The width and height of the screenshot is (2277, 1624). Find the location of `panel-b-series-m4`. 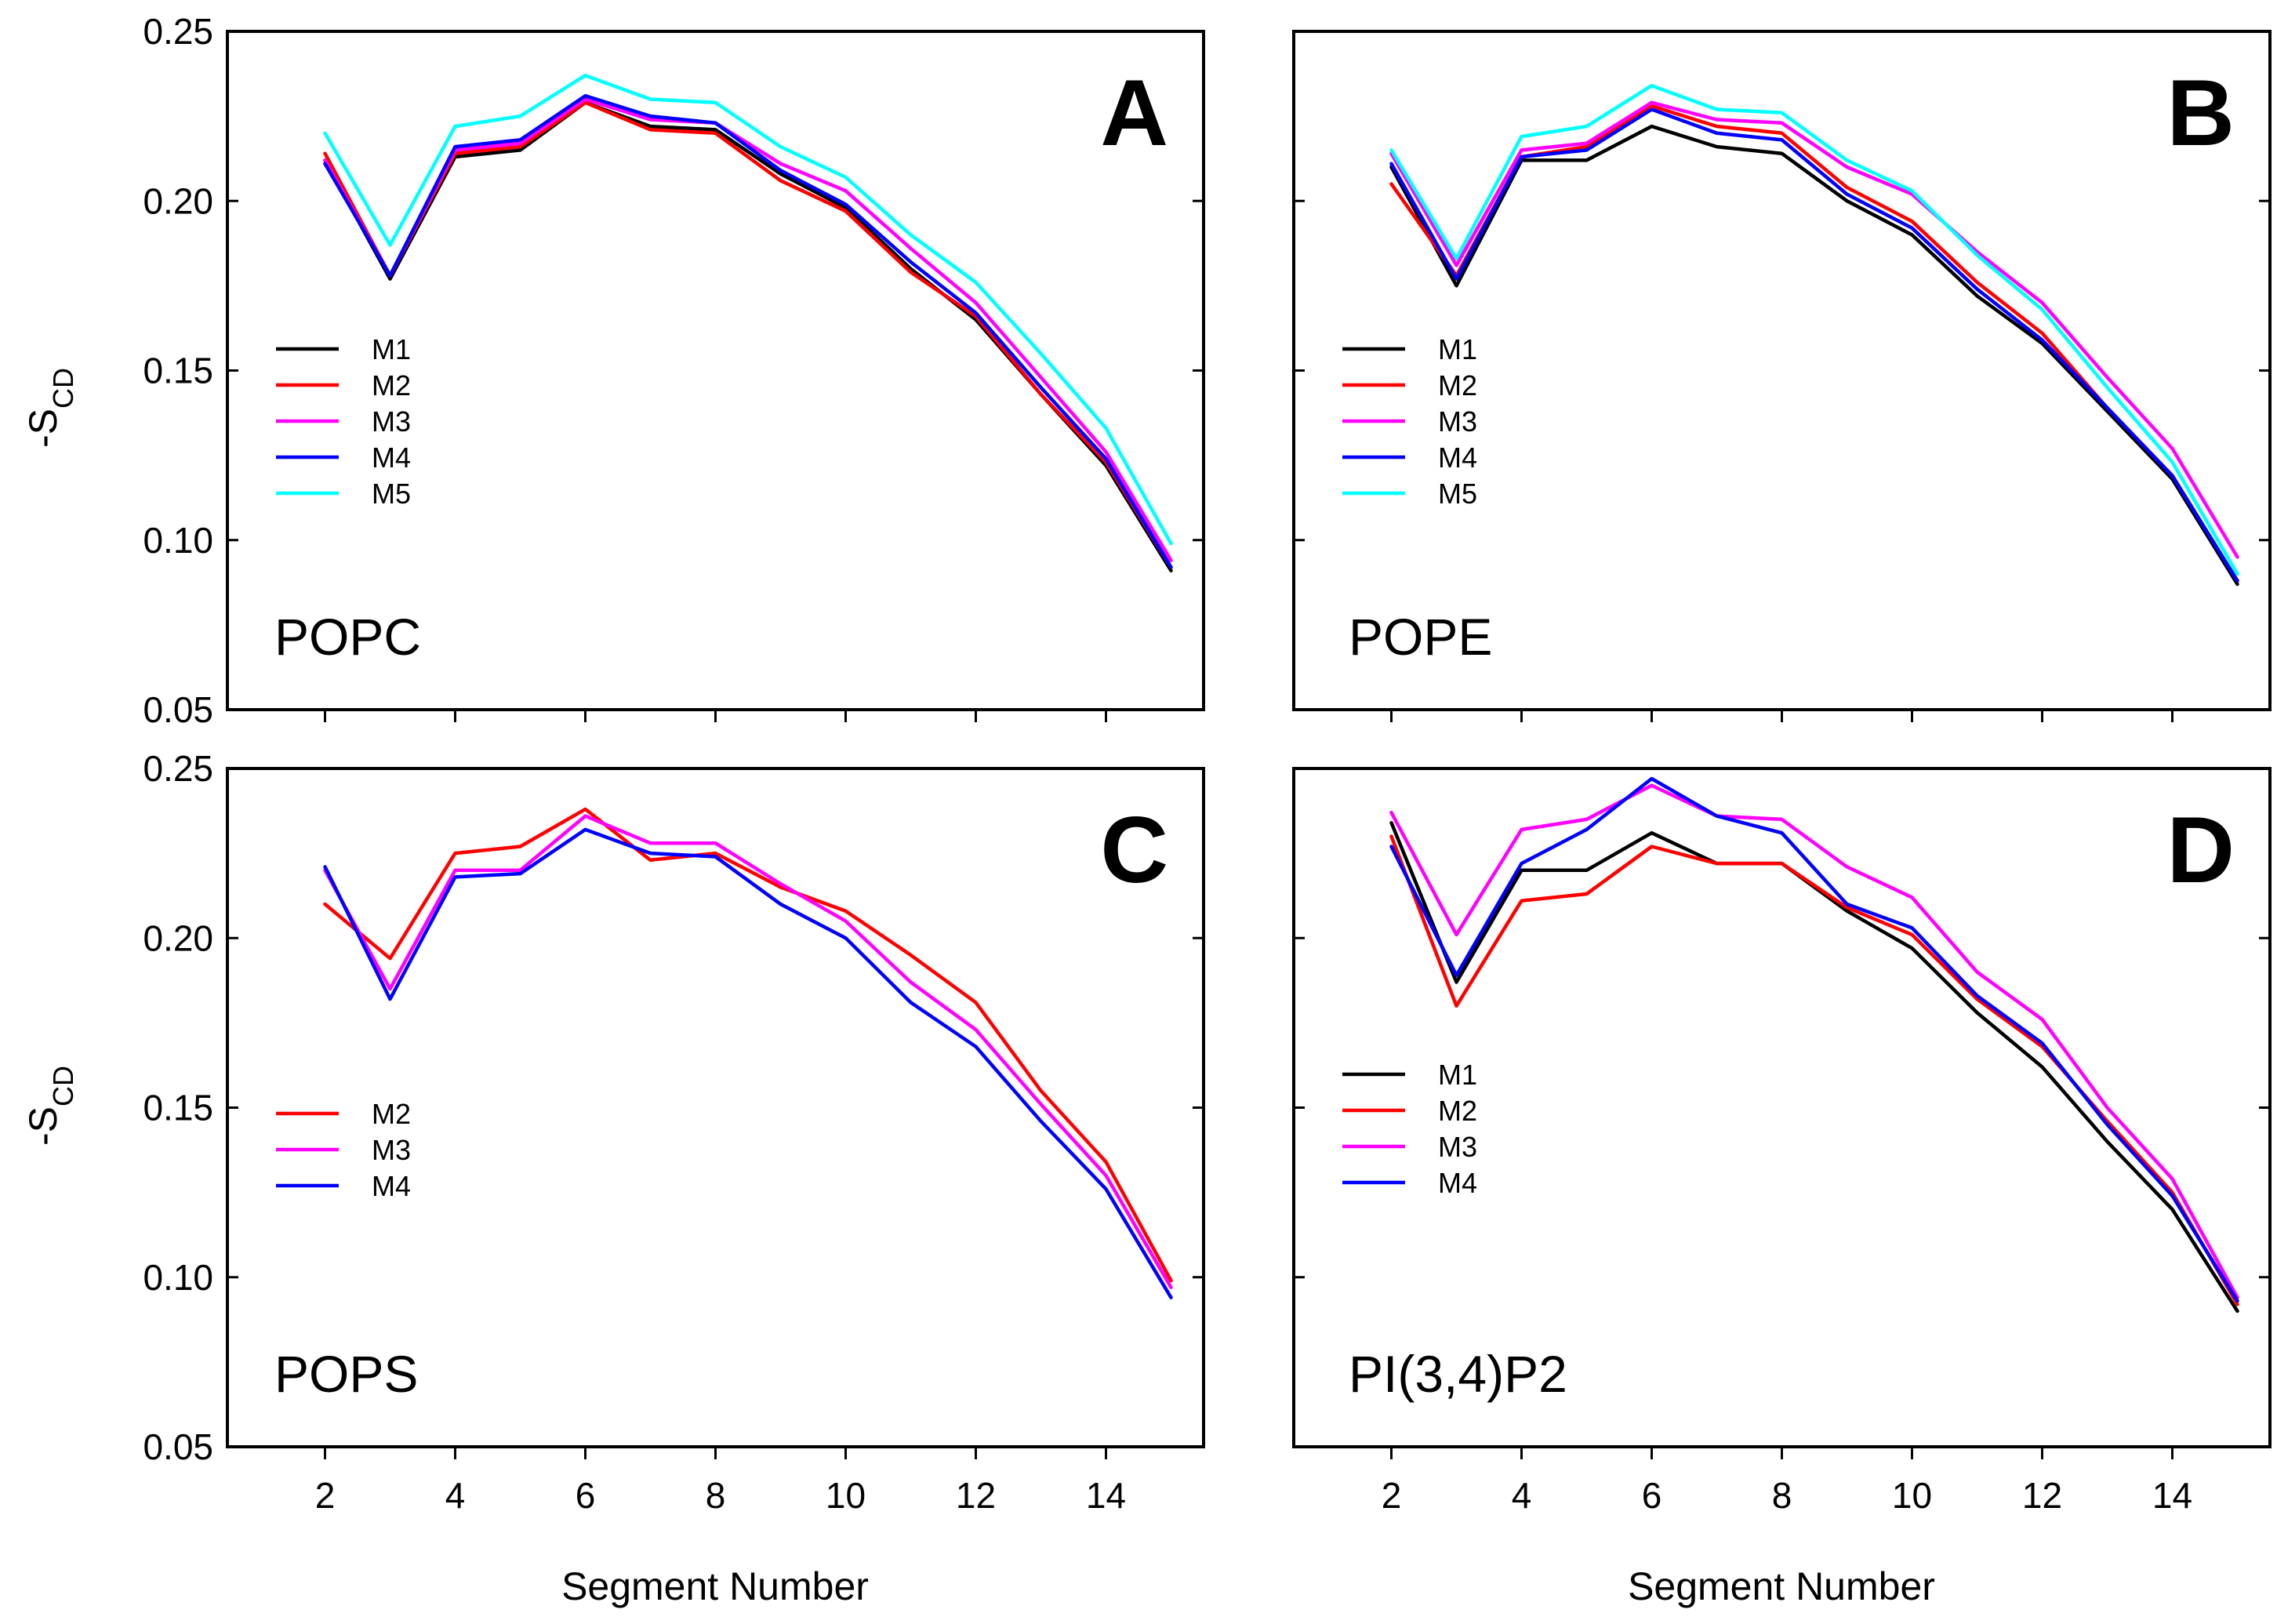

panel-b-series-m4 is located at coordinates (1814, 345).